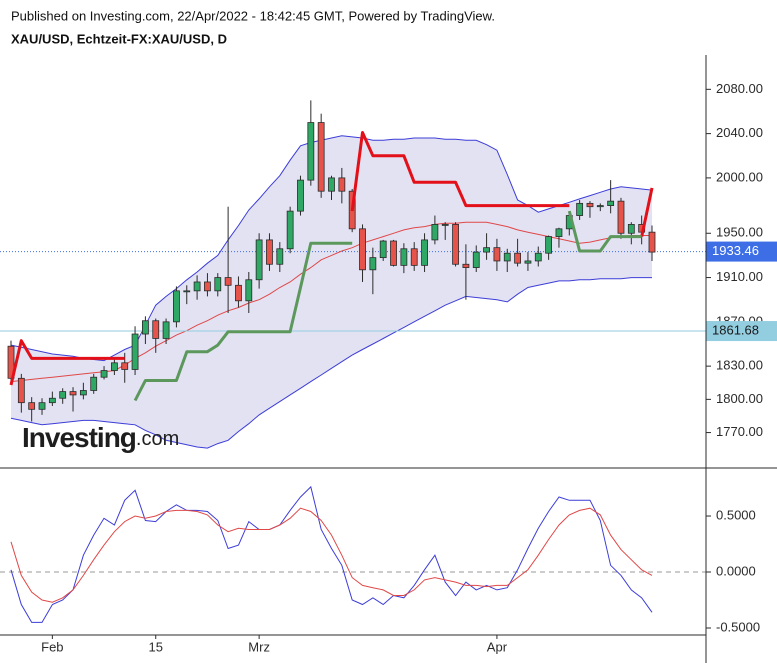 This screenshot has height=663, width=777. What do you see at coordinates (79, 437) in the screenshot?
I see `watermark-brand: Investing` at bounding box center [79, 437].